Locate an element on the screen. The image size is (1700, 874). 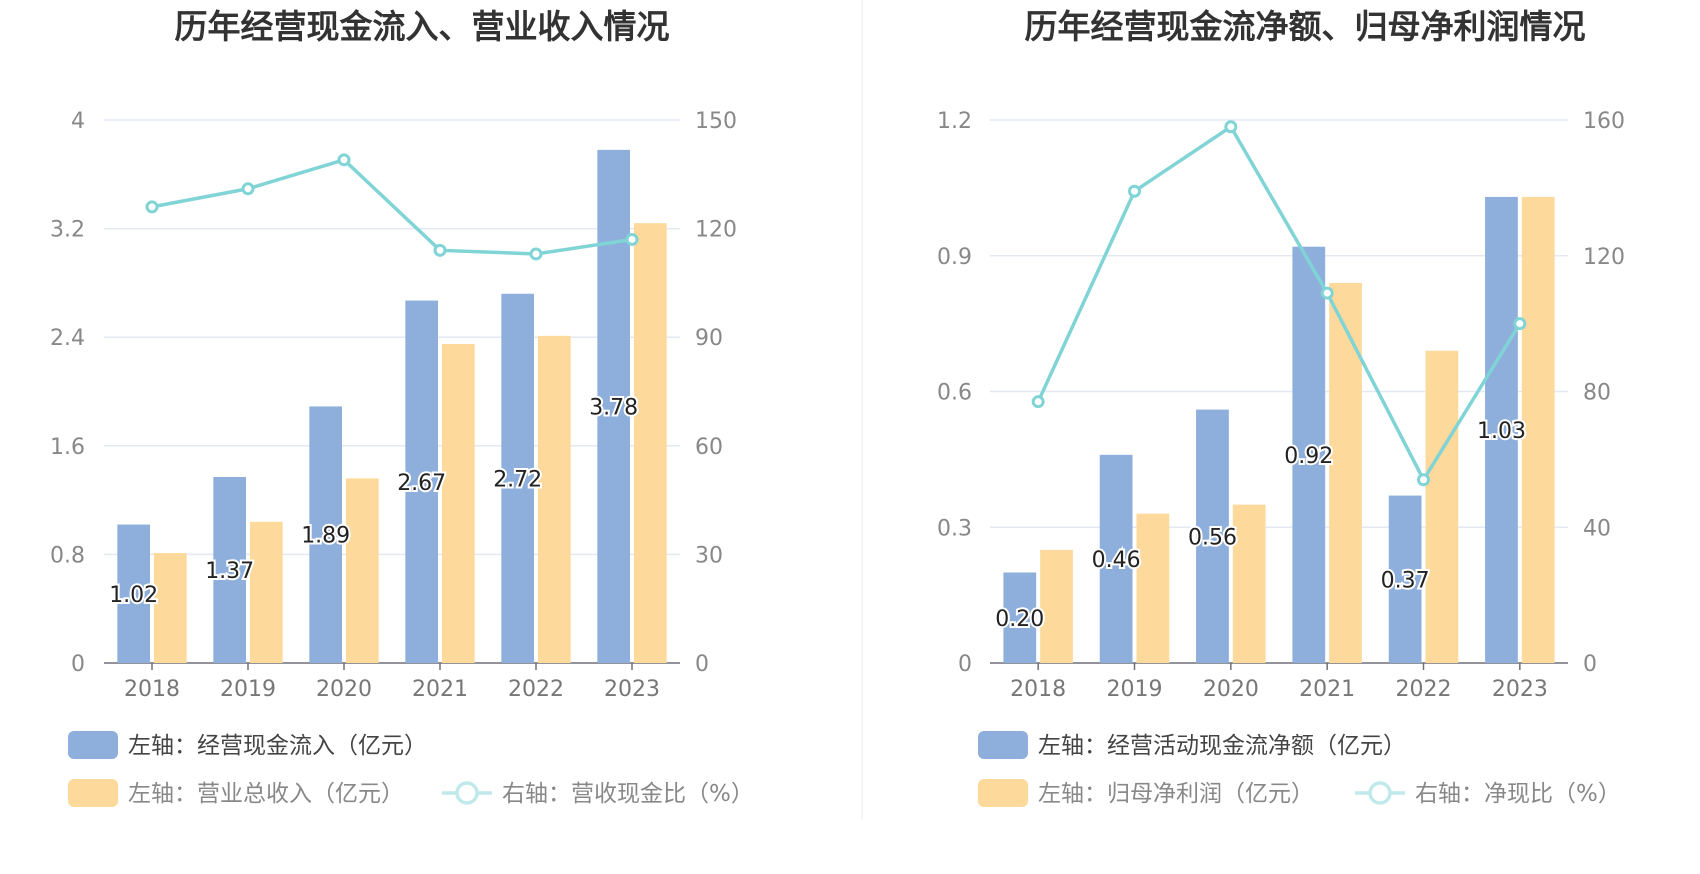
chart2-right-tick-label: 0 is located at coordinates (1590, 664).